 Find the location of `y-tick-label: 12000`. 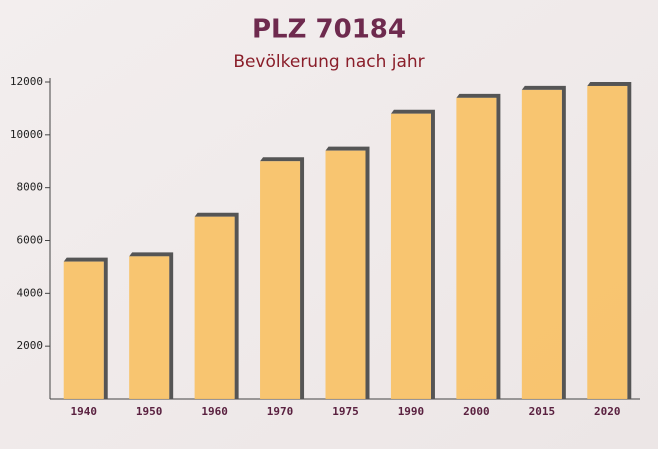

y-tick-label: 12000 is located at coordinates (26, 81).